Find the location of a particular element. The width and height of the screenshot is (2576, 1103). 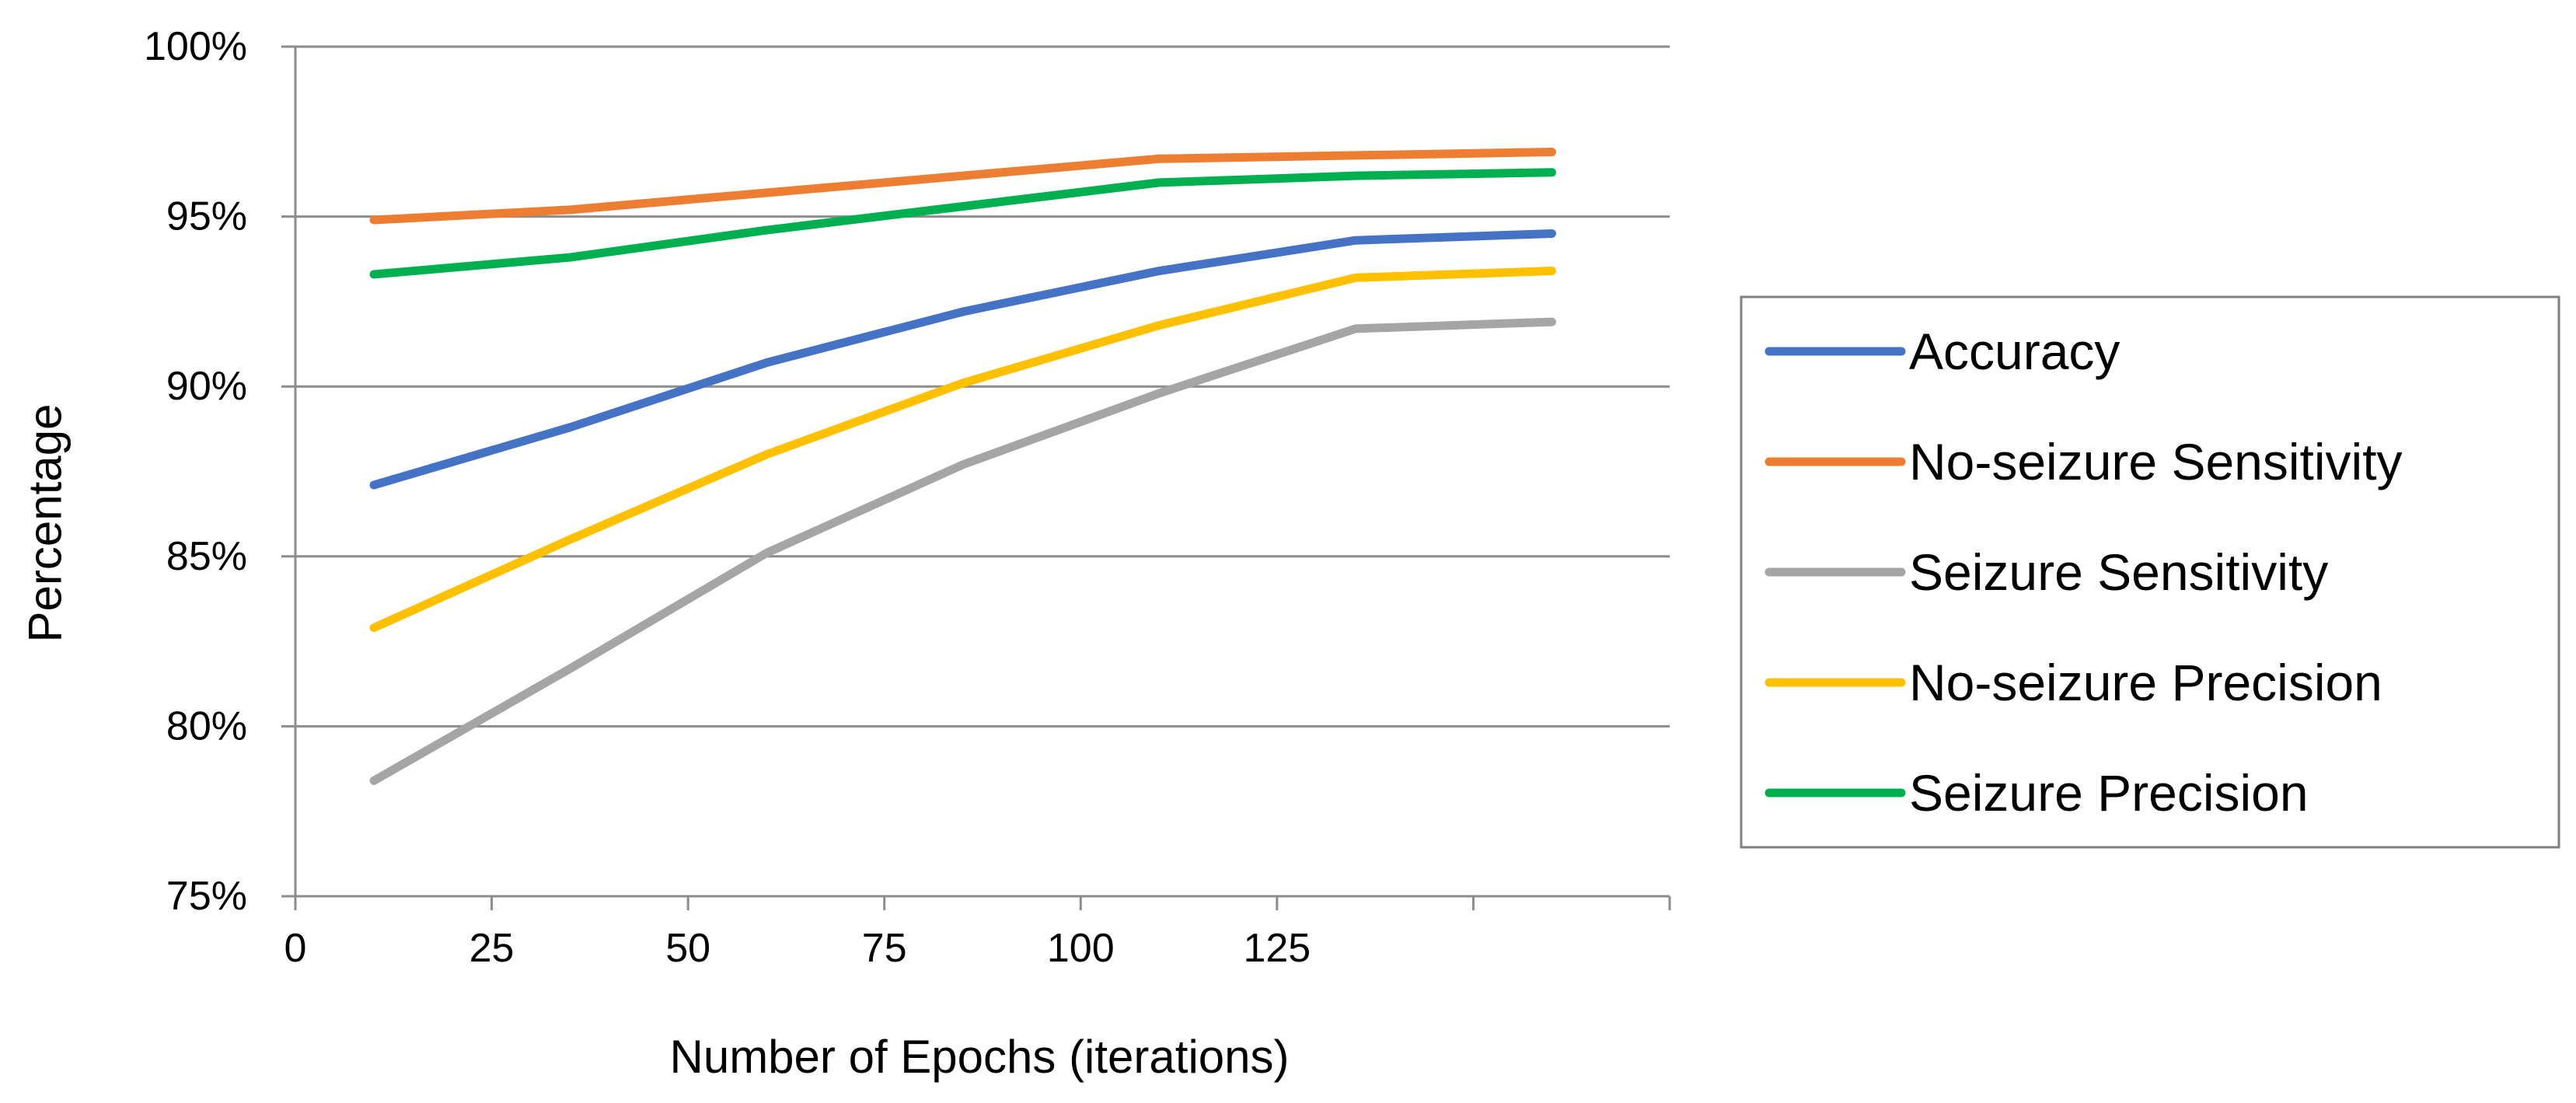

x-tick-label: 25 is located at coordinates (492, 948).